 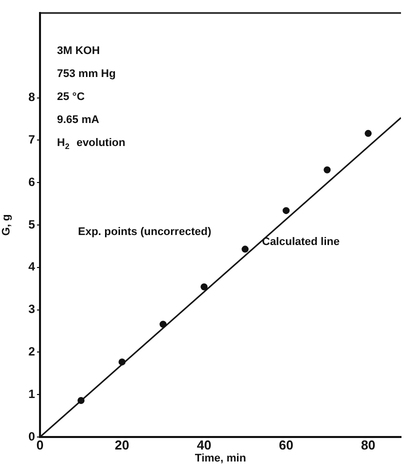 I want to click on y-tick-label: 6, so click(x=32, y=181).